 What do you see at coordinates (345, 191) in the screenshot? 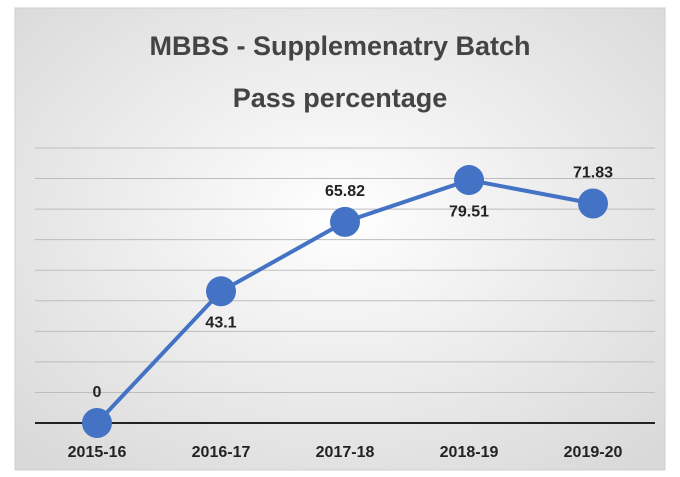
I see `data-label: 65.82` at bounding box center [345, 191].